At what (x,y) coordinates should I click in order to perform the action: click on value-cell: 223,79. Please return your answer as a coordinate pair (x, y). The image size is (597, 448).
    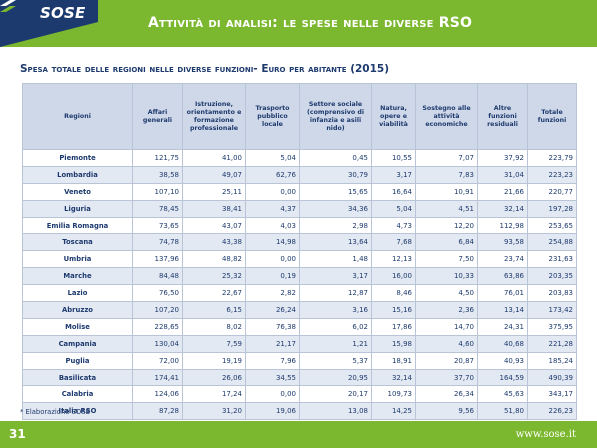
    Looking at the image, I should click on (552, 158).